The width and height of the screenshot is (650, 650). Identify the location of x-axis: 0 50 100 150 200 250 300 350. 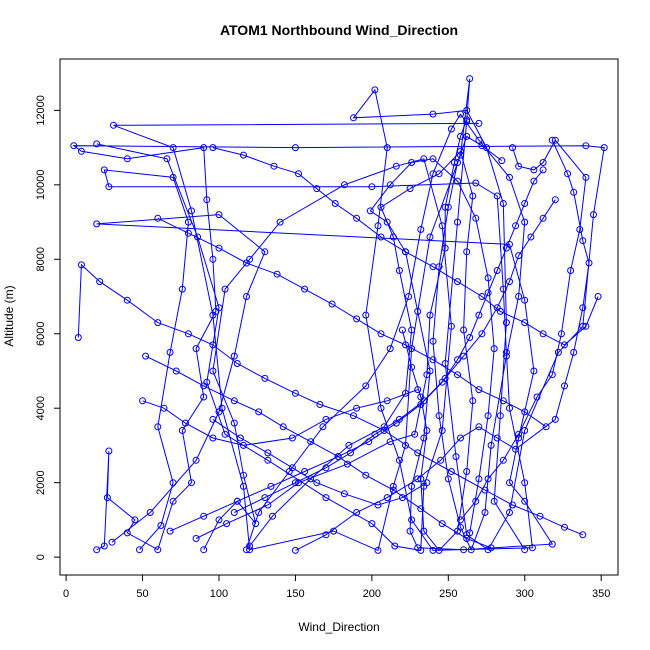
(336, 587).